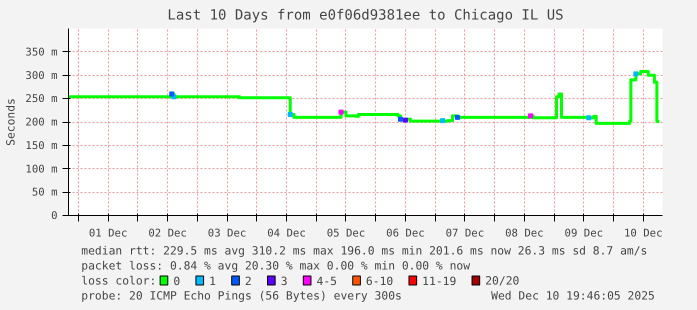 This screenshot has height=310, width=697. Describe the element at coordinates (326, 281) in the screenshot. I see `legend-label: 4-5` at that location.